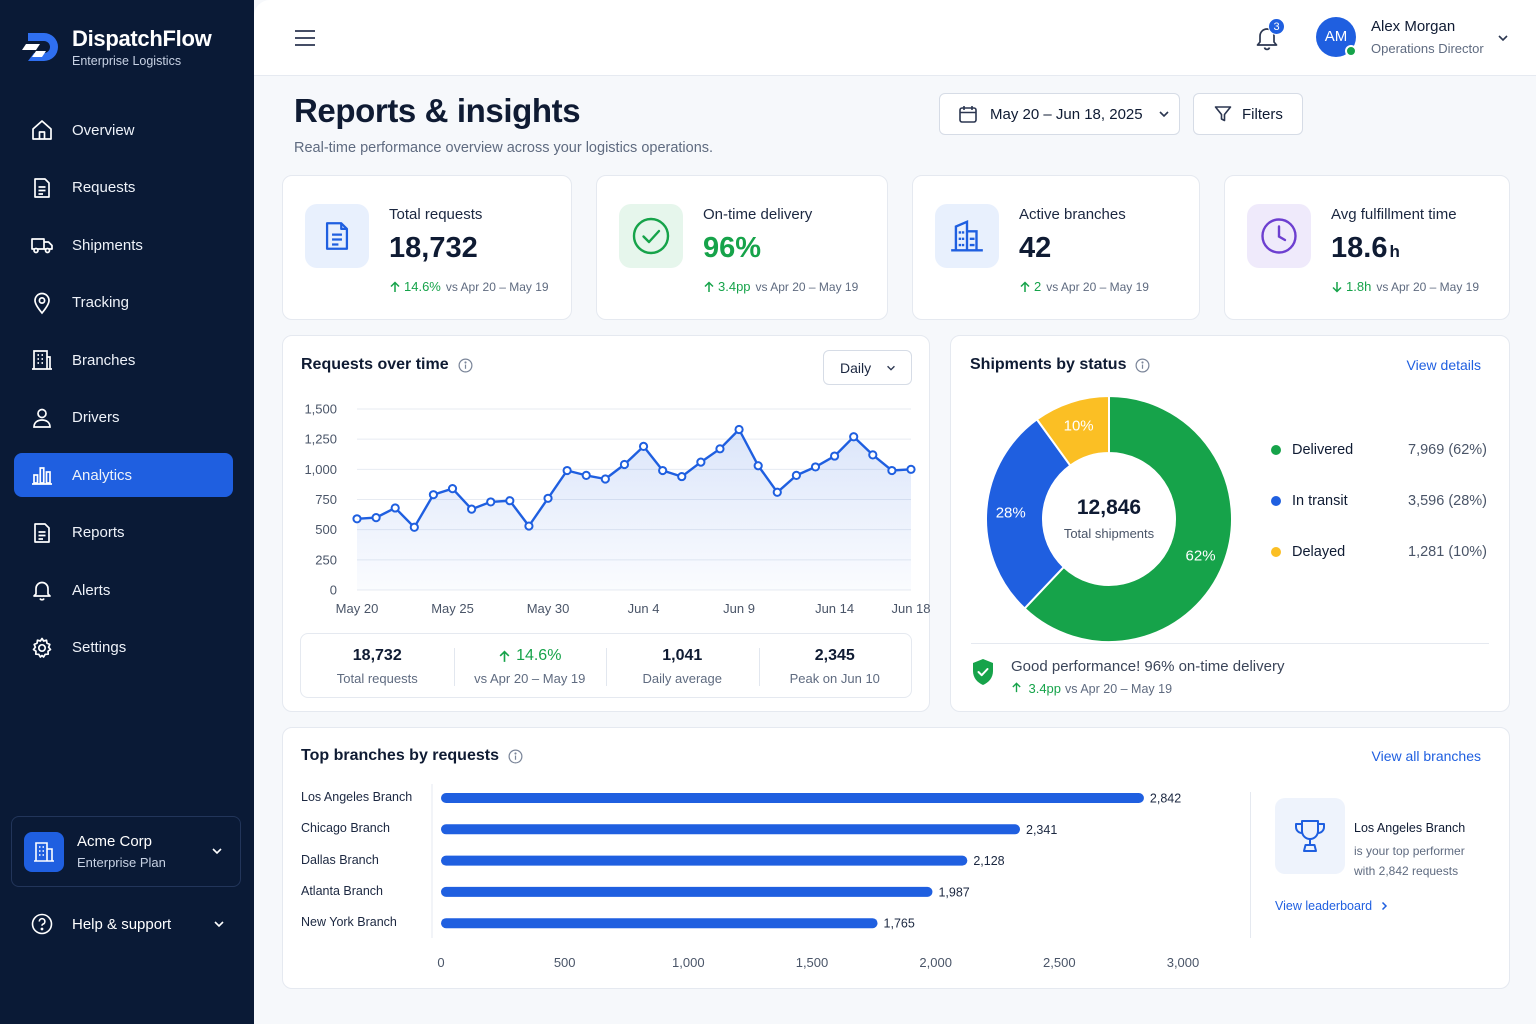 This screenshot has height=1024, width=1536. What do you see at coordinates (44, 851) in the screenshot?
I see `building-icon` at bounding box center [44, 851].